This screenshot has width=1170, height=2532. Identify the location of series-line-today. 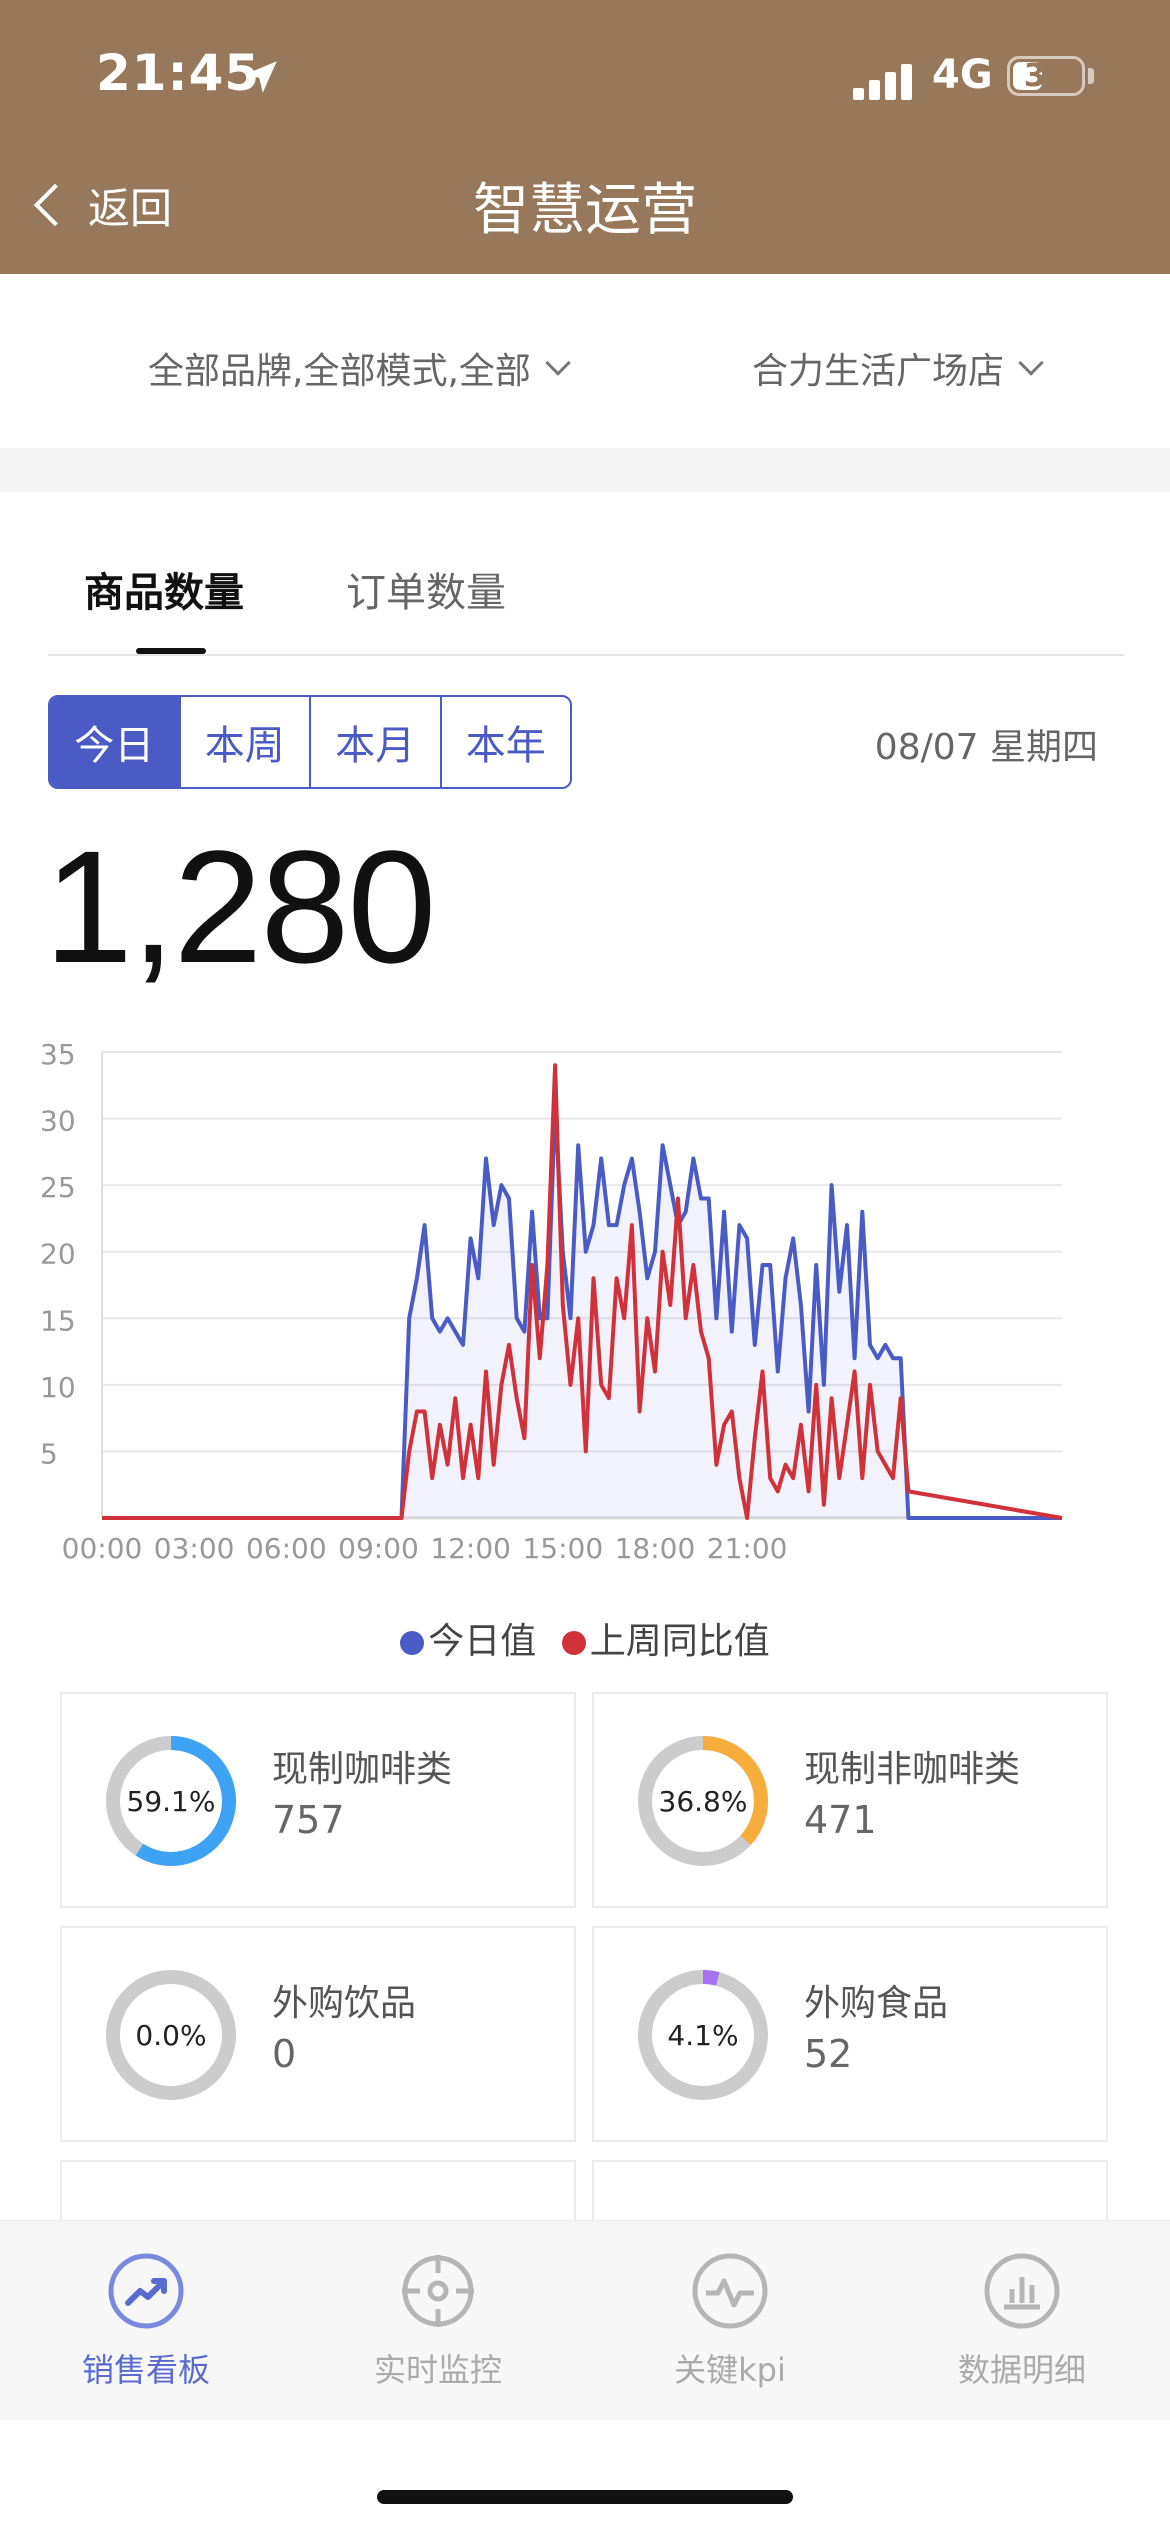
(582, 1311).